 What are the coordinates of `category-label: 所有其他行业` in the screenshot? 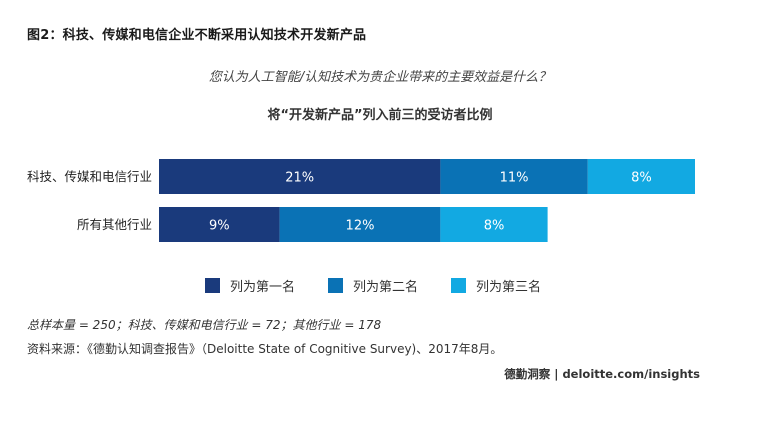 It's located at (114, 224).